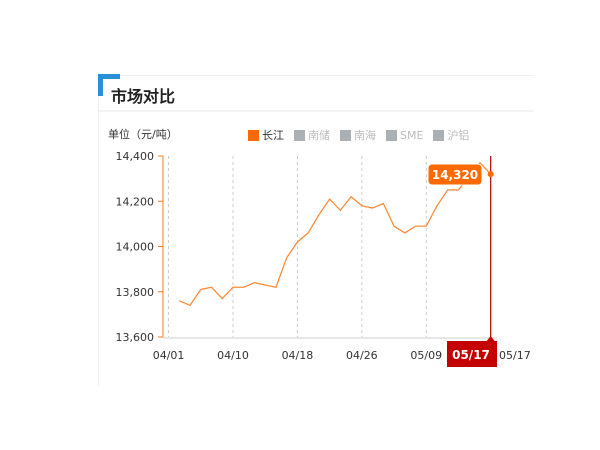  What do you see at coordinates (100, 85) in the screenshot?
I see `title-accent-vertical` at bounding box center [100, 85].